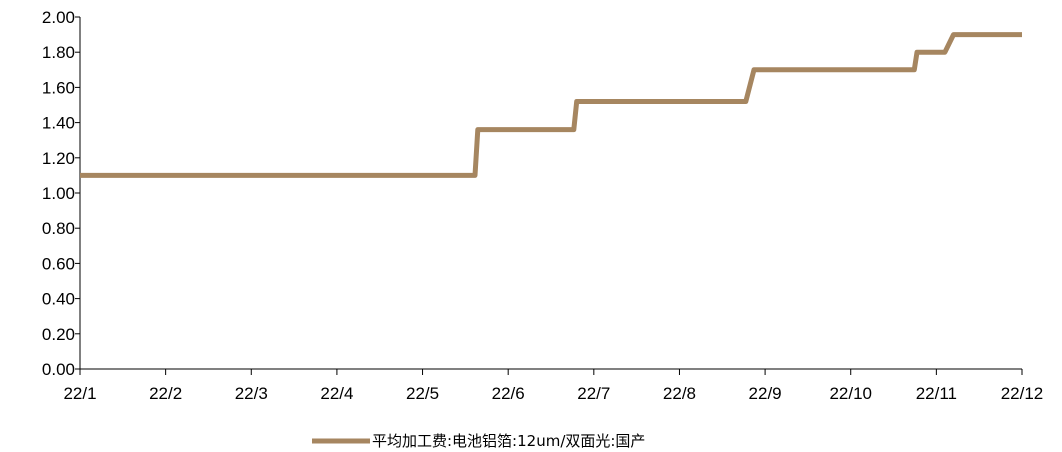  Describe the element at coordinates (58, 123) in the screenshot. I see `y-tick-label: 1.40` at that location.